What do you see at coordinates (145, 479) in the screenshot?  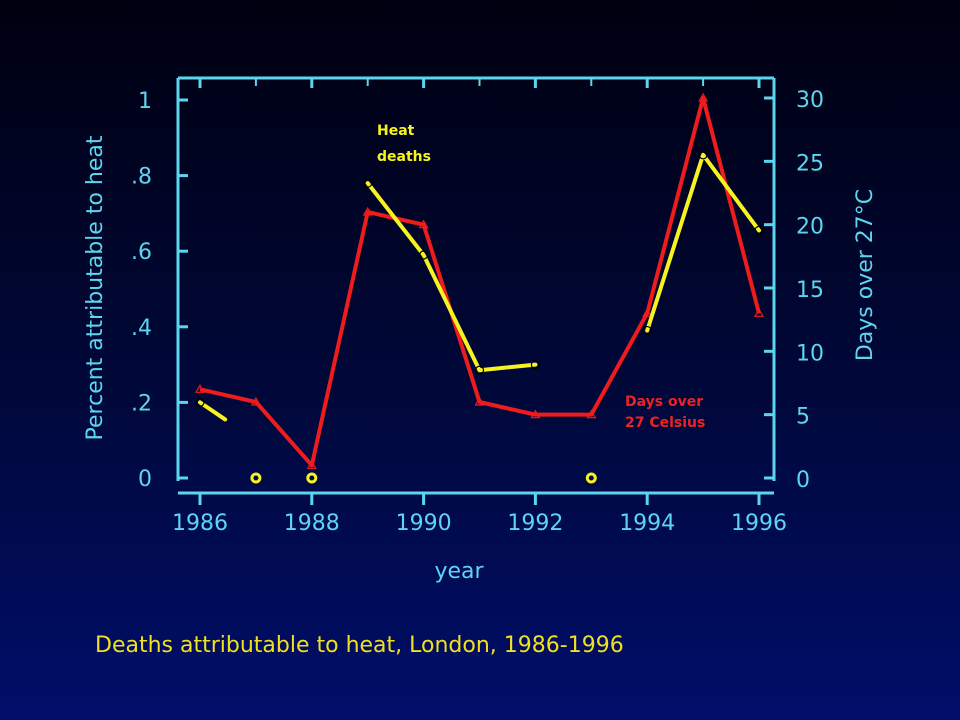 I see `left-tick-label: 0` at bounding box center [145, 479].